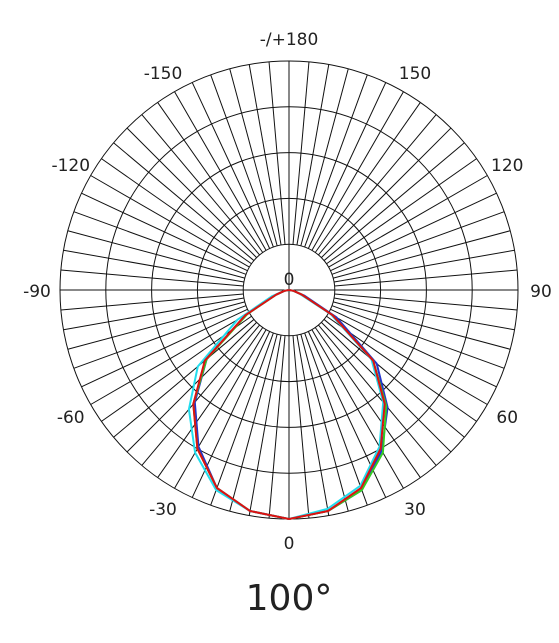  What do you see at coordinates (541, 292) in the screenshot?
I see `angle-label: 90` at bounding box center [541, 292].